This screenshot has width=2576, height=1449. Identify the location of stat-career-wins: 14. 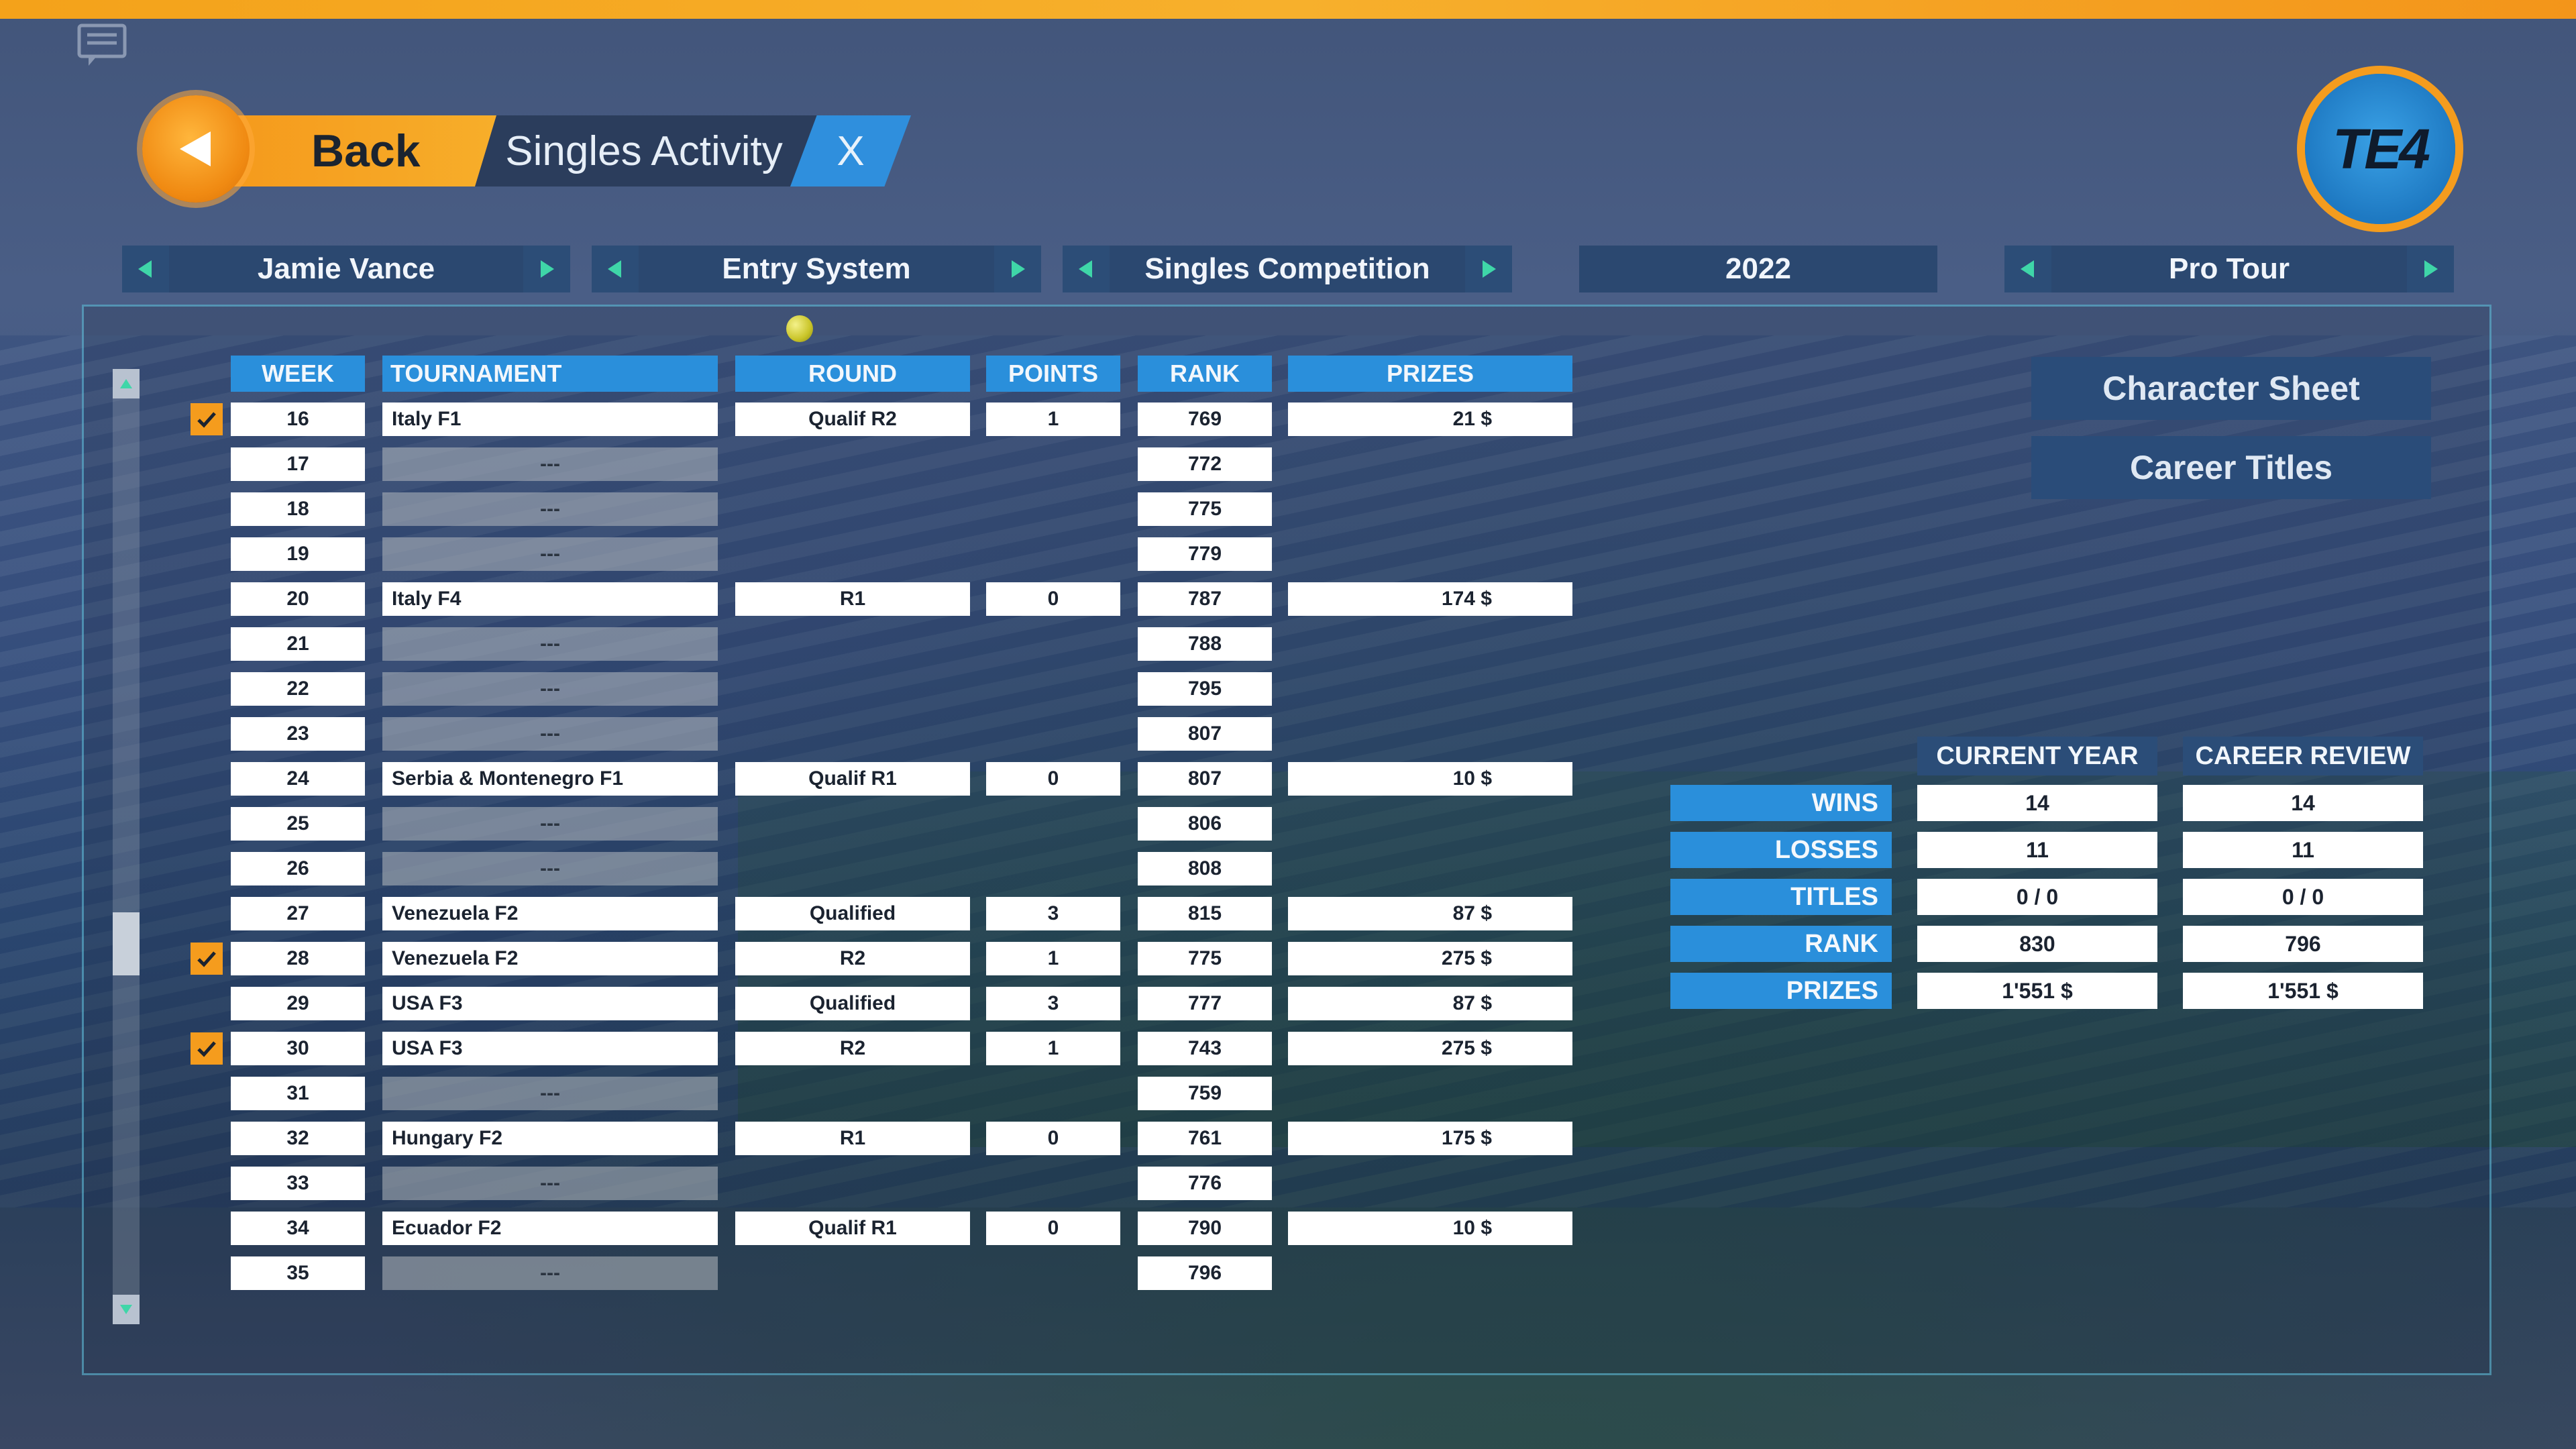
(2303, 803).